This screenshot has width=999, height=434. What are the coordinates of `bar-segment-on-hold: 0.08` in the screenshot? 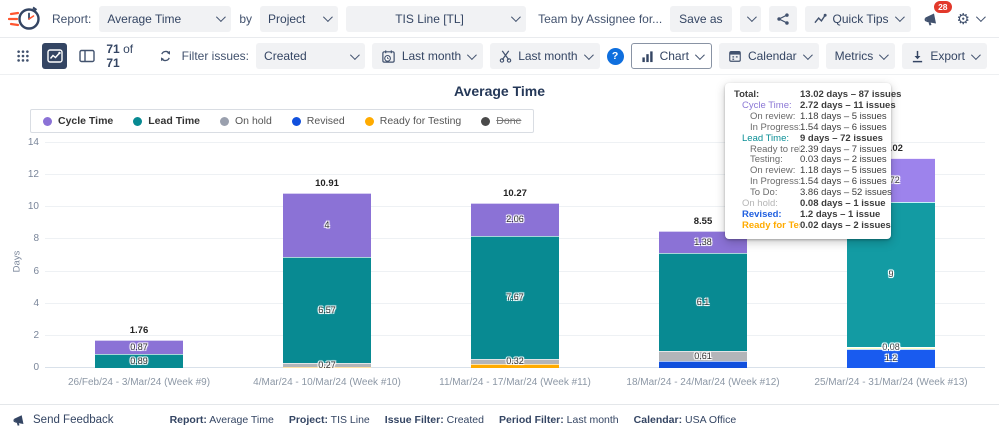 It's located at (891, 347).